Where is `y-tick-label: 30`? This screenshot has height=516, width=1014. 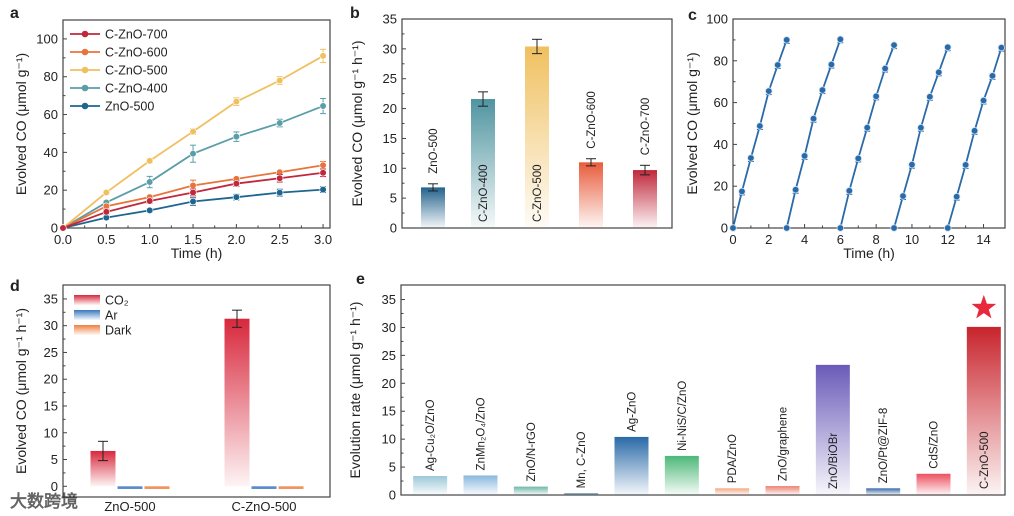
y-tick-label: 30 is located at coordinates (51, 325).